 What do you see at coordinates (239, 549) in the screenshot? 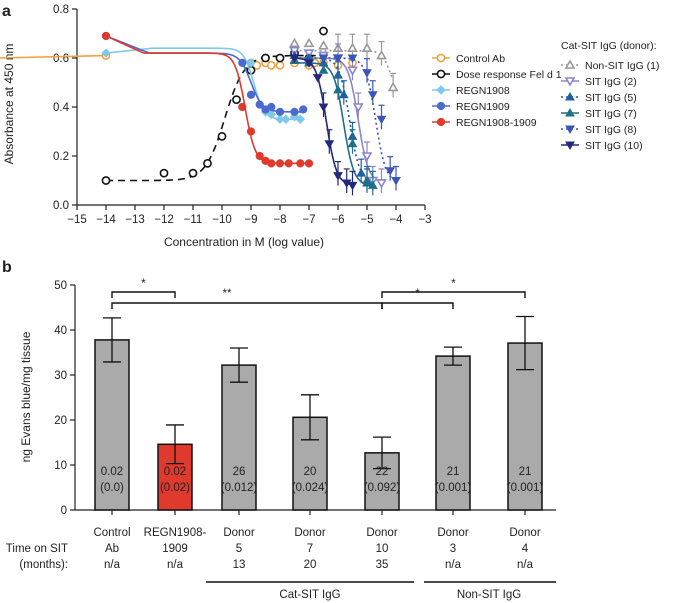
I see `category-label: 5` at bounding box center [239, 549].